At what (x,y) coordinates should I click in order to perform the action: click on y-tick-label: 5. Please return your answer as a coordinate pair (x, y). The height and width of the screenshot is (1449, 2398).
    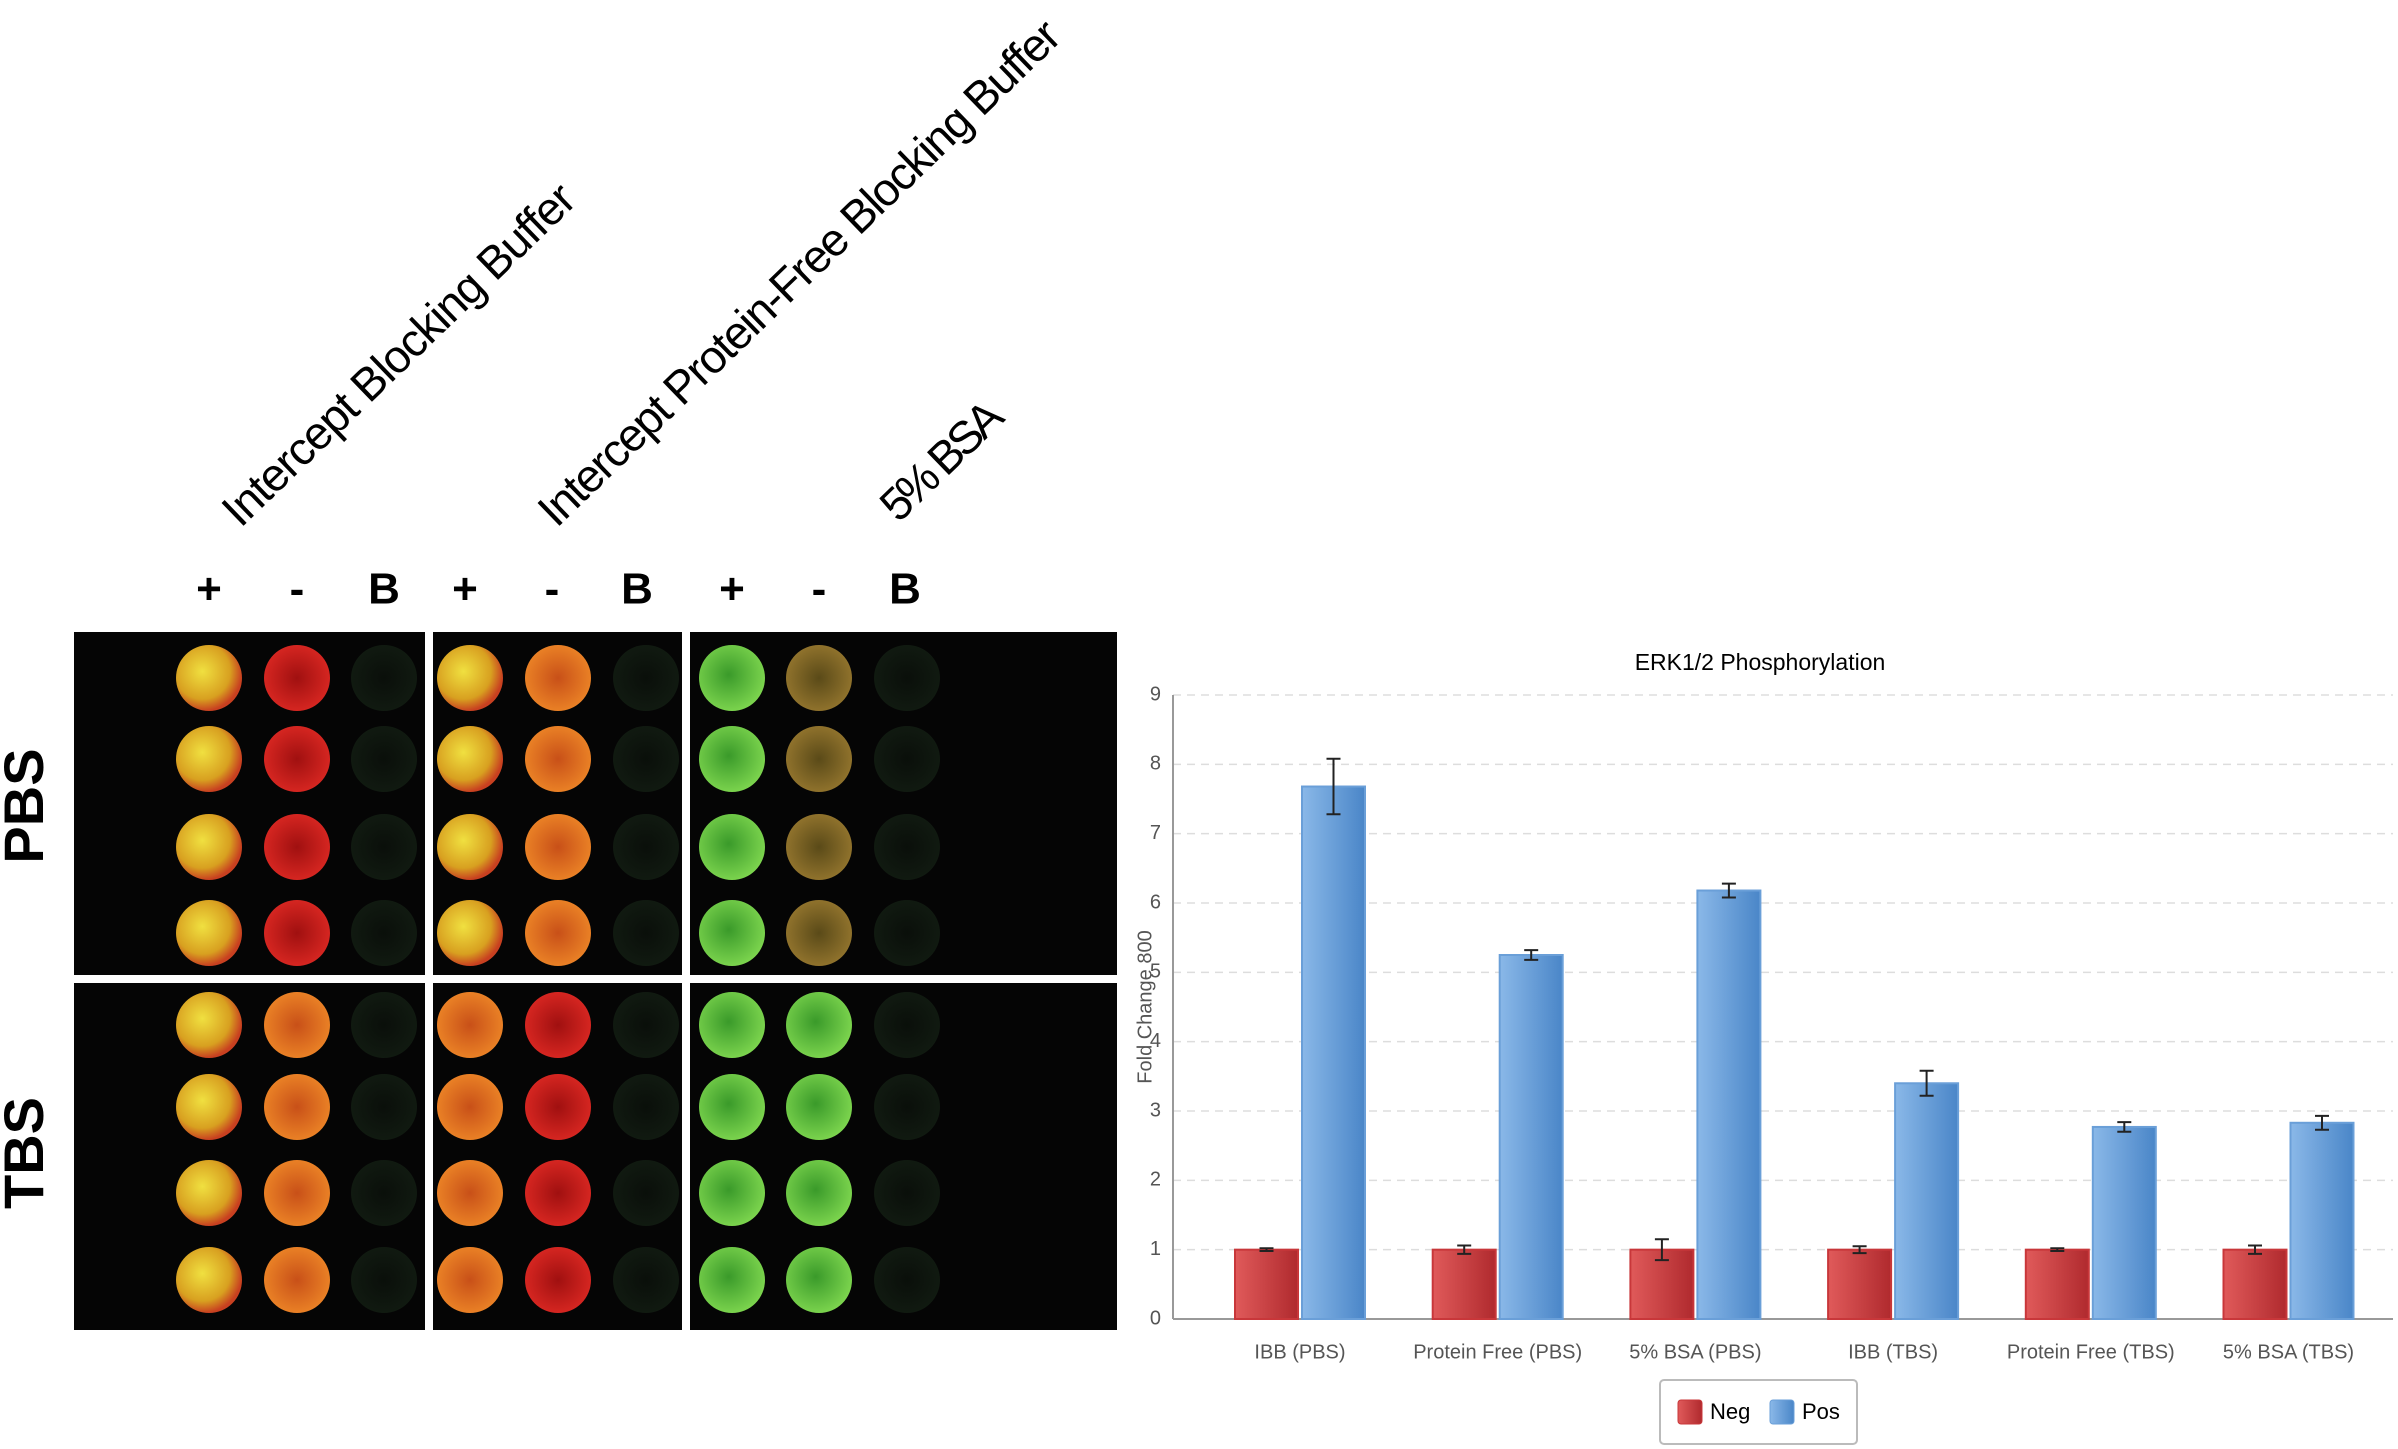
    Looking at the image, I should click on (1155, 972).